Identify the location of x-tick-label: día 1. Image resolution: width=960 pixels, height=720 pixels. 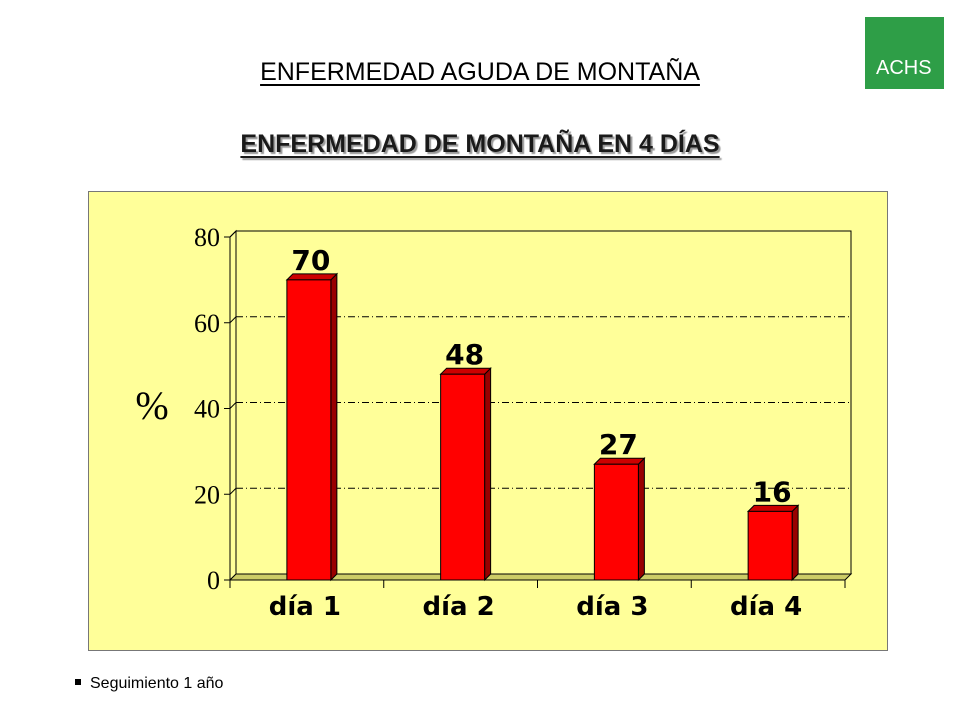
(305, 607).